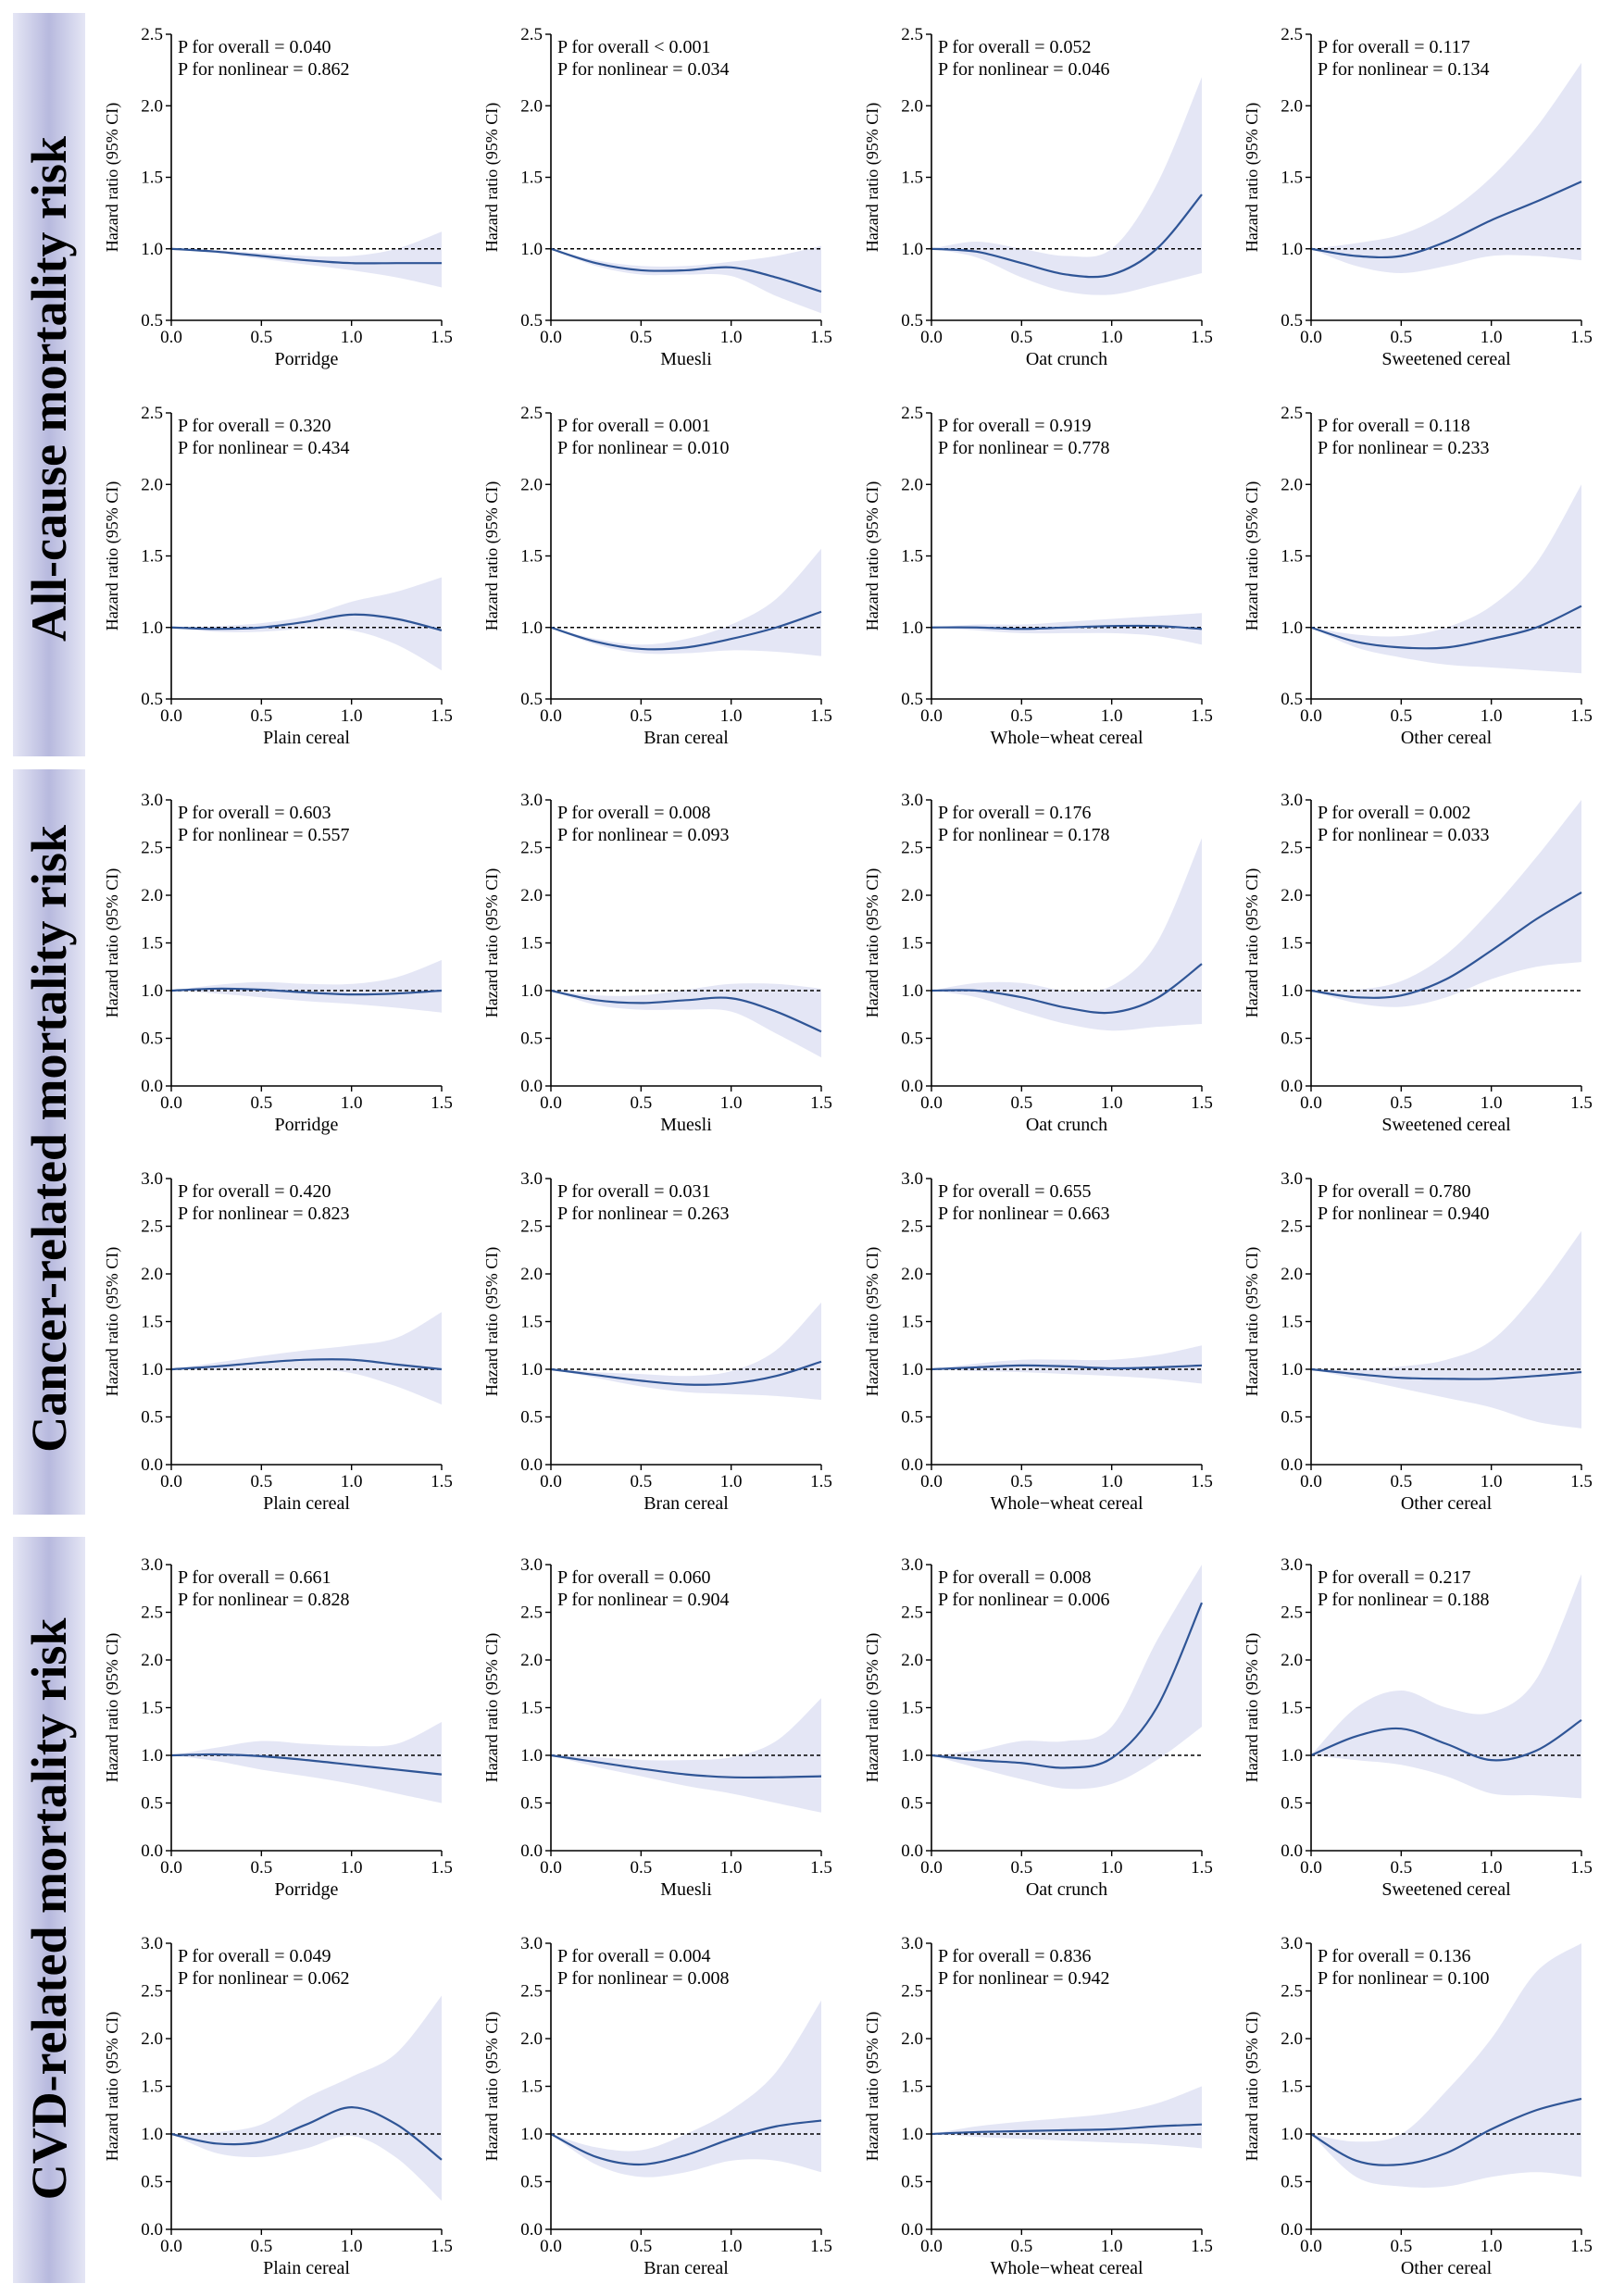 The width and height of the screenshot is (1612, 2296). I want to click on p-overall-annotation: P for overall = 0.031, so click(634, 1191).